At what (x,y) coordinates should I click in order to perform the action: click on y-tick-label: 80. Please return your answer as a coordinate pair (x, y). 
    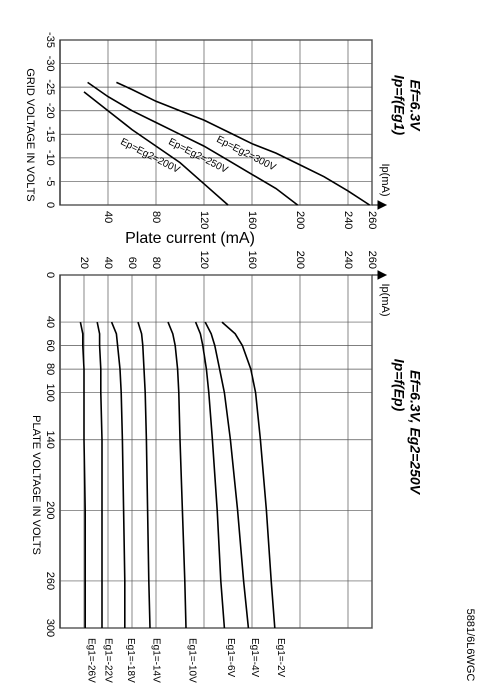
    Looking at the image, I should click on (50, 369).